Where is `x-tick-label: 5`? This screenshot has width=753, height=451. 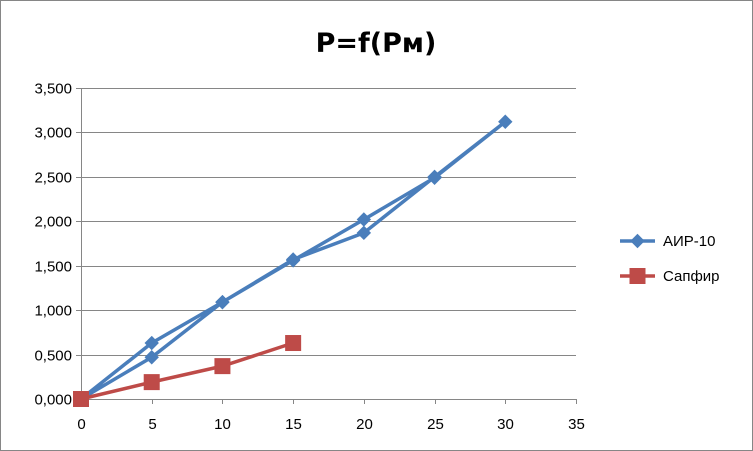
x-tick-label: 5 is located at coordinates (152, 424).